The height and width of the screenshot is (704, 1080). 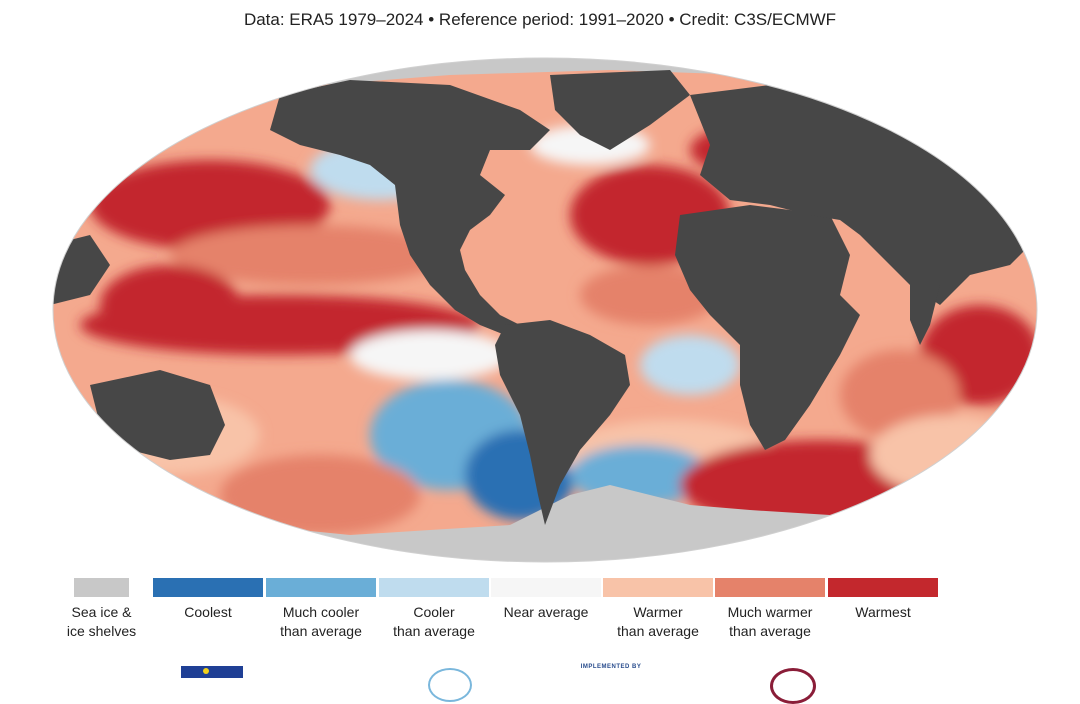 I want to click on legend-item-much-cooler: Much cooler than average, so click(x=321, y=609).